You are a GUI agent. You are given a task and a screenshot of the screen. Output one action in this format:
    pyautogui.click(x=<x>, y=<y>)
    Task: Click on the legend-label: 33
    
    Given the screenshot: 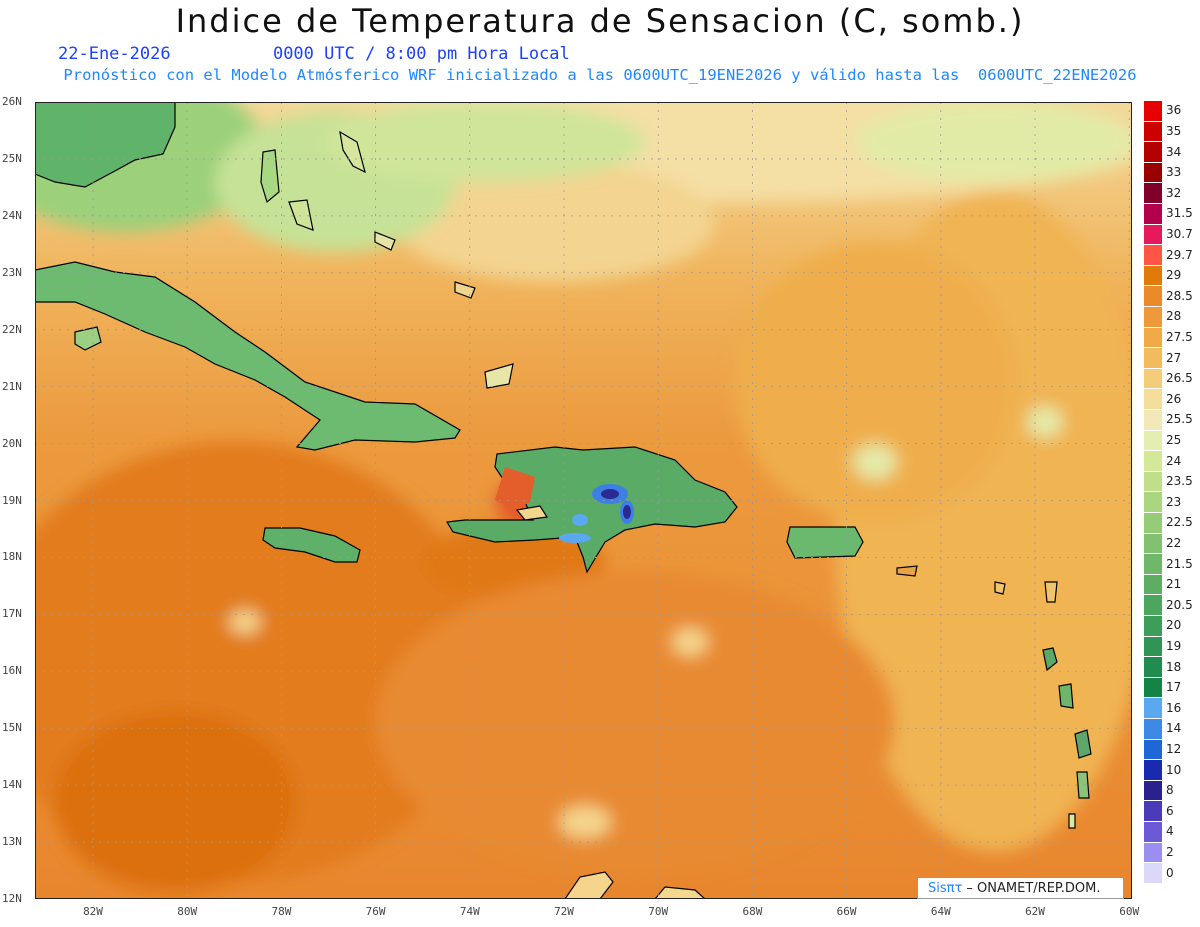 What is the action you would take?
    pyautogui.click(x=1174, y=172)
    